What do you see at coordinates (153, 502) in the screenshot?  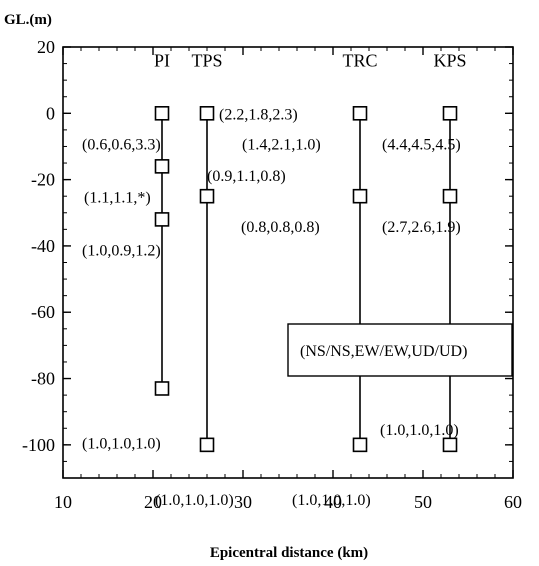 I see `x-tick-label: 20` at bounding box center [153, 502].